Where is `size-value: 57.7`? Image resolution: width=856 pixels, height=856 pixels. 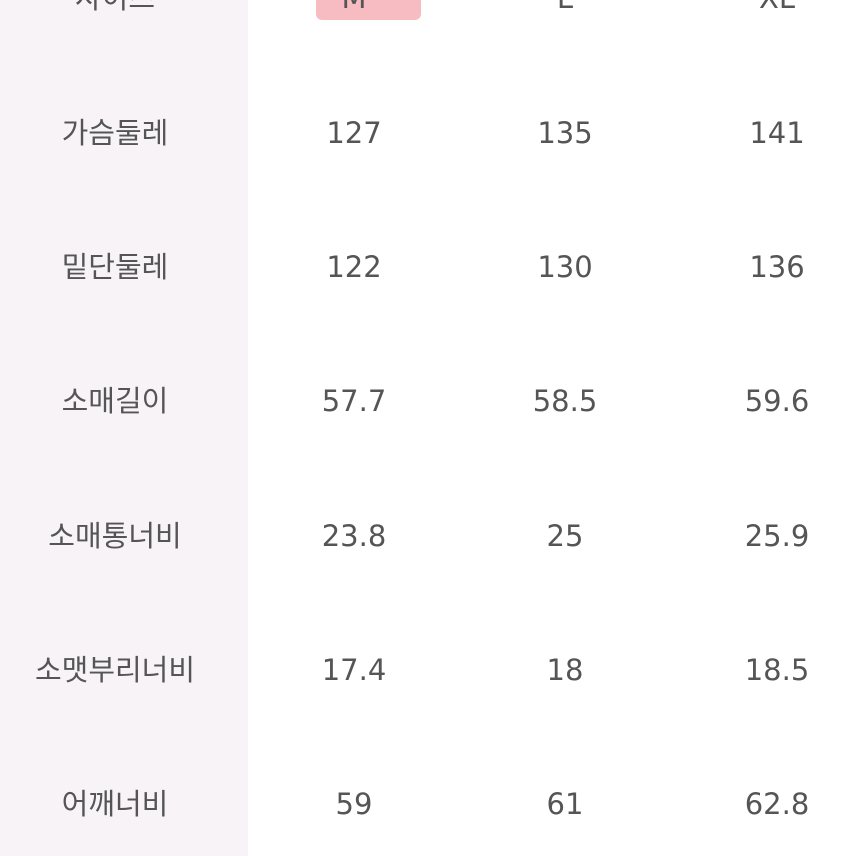
size-value: 57.7 is located at coordinates (354, 401).